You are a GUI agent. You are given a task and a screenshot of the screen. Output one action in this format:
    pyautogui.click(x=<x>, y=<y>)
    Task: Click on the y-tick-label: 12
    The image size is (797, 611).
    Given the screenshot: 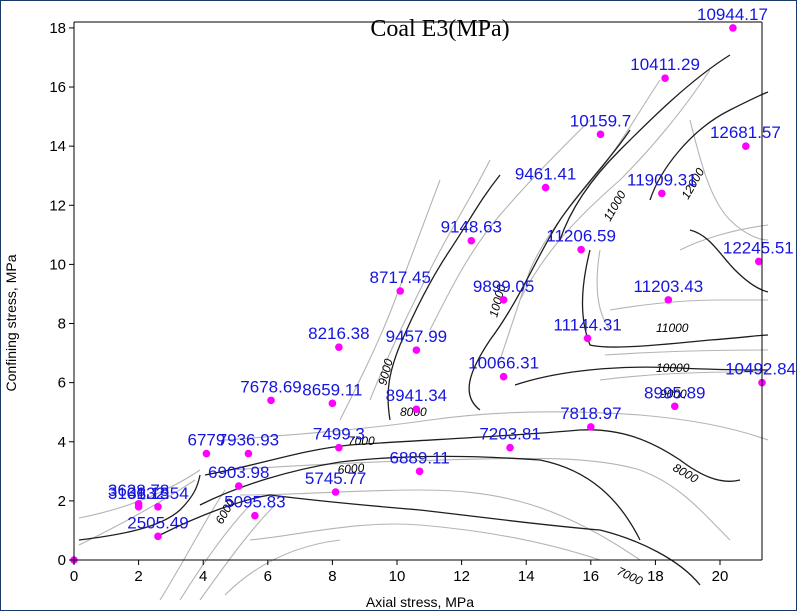 What is the action you would take?
    pyautogui.click(x=57, y=205)
    